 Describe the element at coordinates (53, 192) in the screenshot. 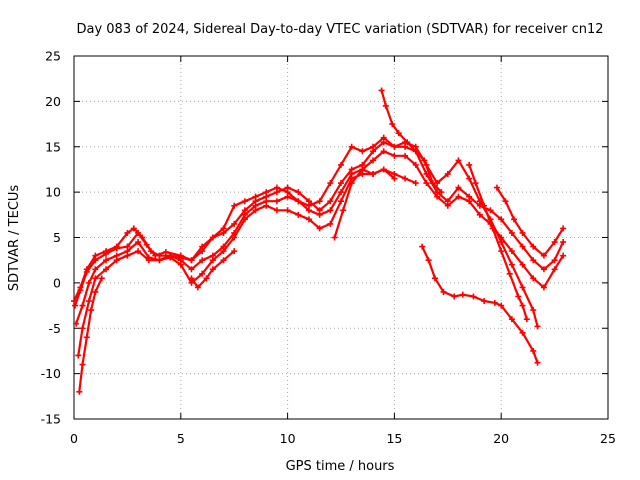

I see `y-tick-label: 10` at that location.